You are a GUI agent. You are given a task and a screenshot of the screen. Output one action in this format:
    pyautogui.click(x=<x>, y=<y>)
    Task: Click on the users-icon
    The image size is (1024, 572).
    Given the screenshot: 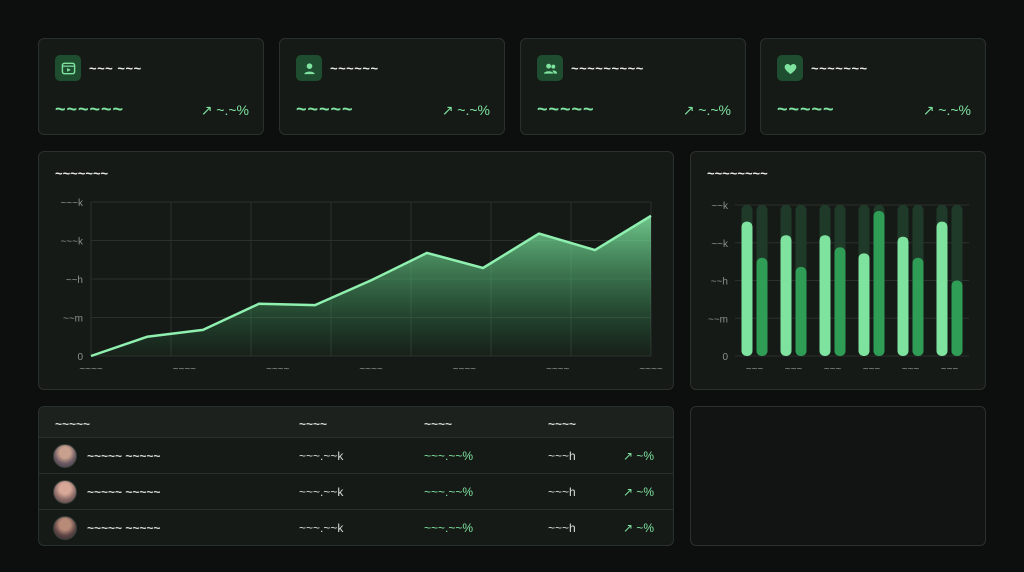 What is the action you would take?
    pyautogui.click(x=550, y=68)
    